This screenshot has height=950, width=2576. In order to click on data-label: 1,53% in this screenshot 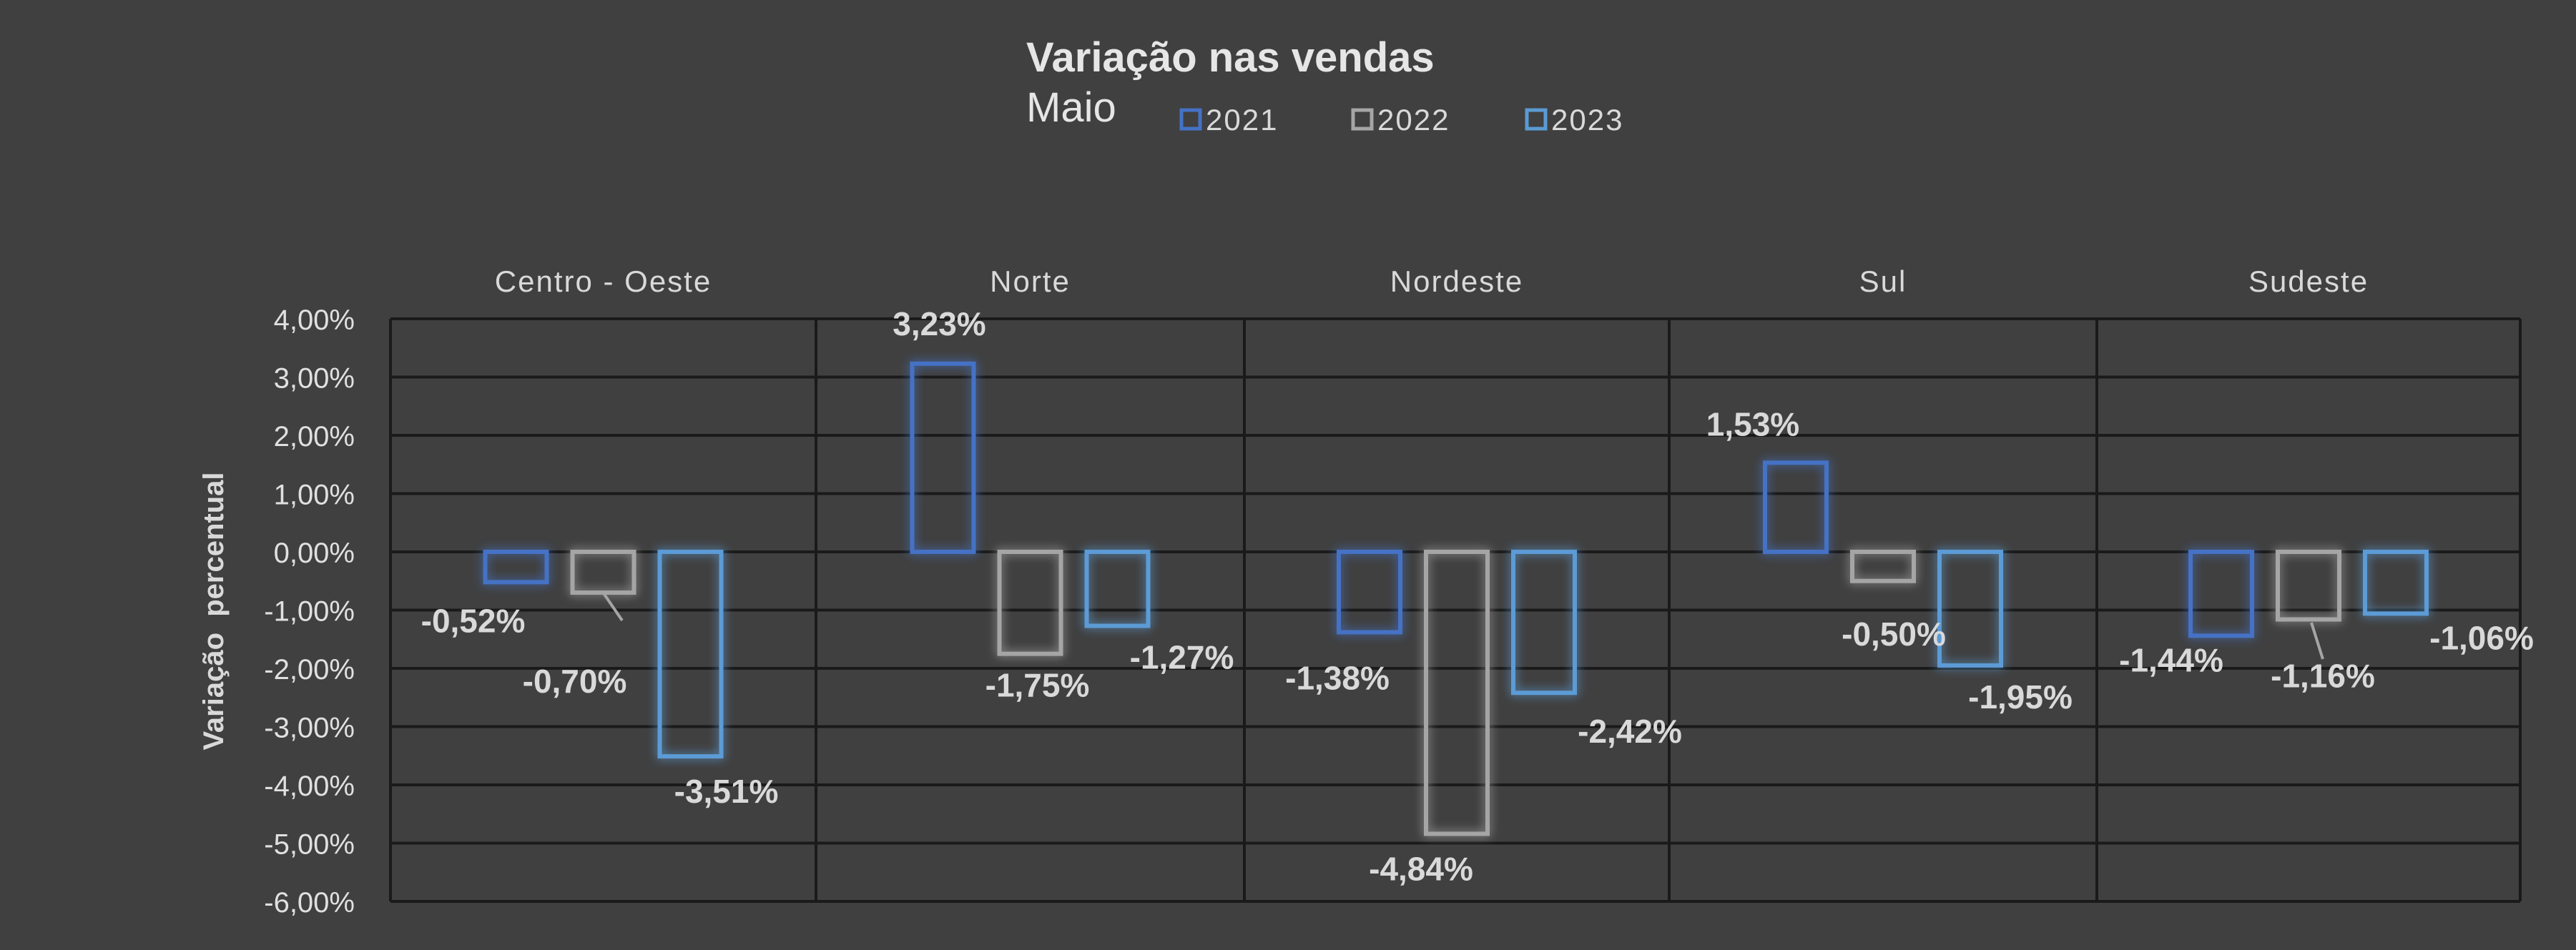, I will do `click(1753, 424)`.